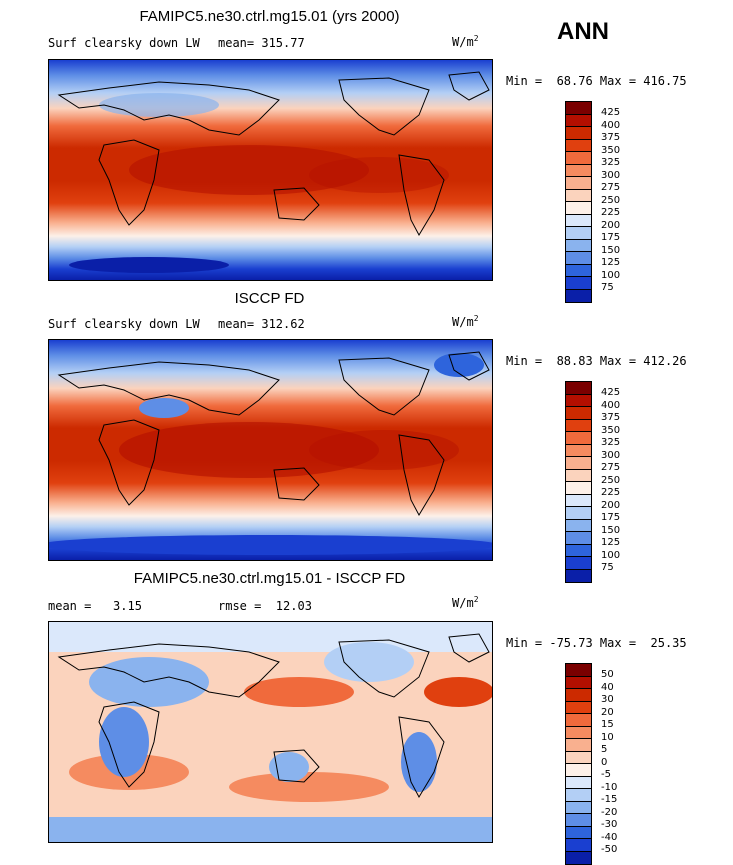  Describe the element at coordinates (596, 643) in the screenshot. I see `panel3-minmax: Min = -75.73 Max = 25.35` at that location.